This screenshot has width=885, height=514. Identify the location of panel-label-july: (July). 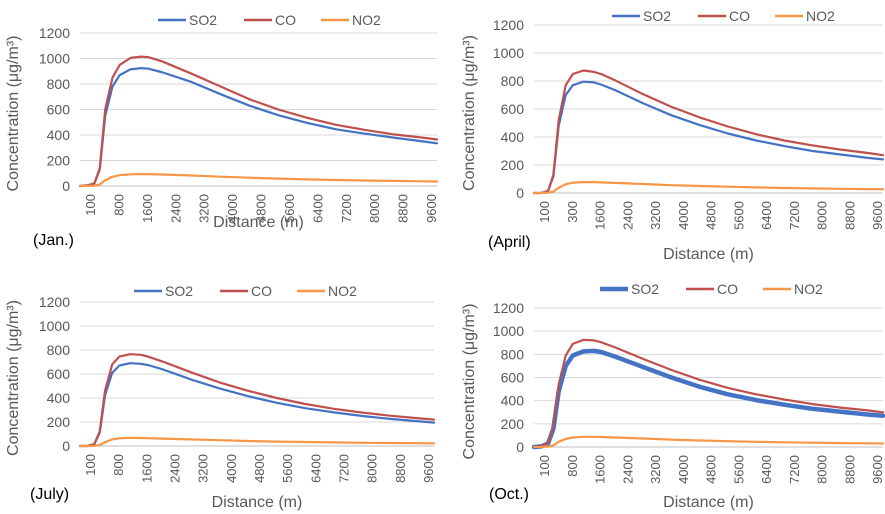
(50, 494).